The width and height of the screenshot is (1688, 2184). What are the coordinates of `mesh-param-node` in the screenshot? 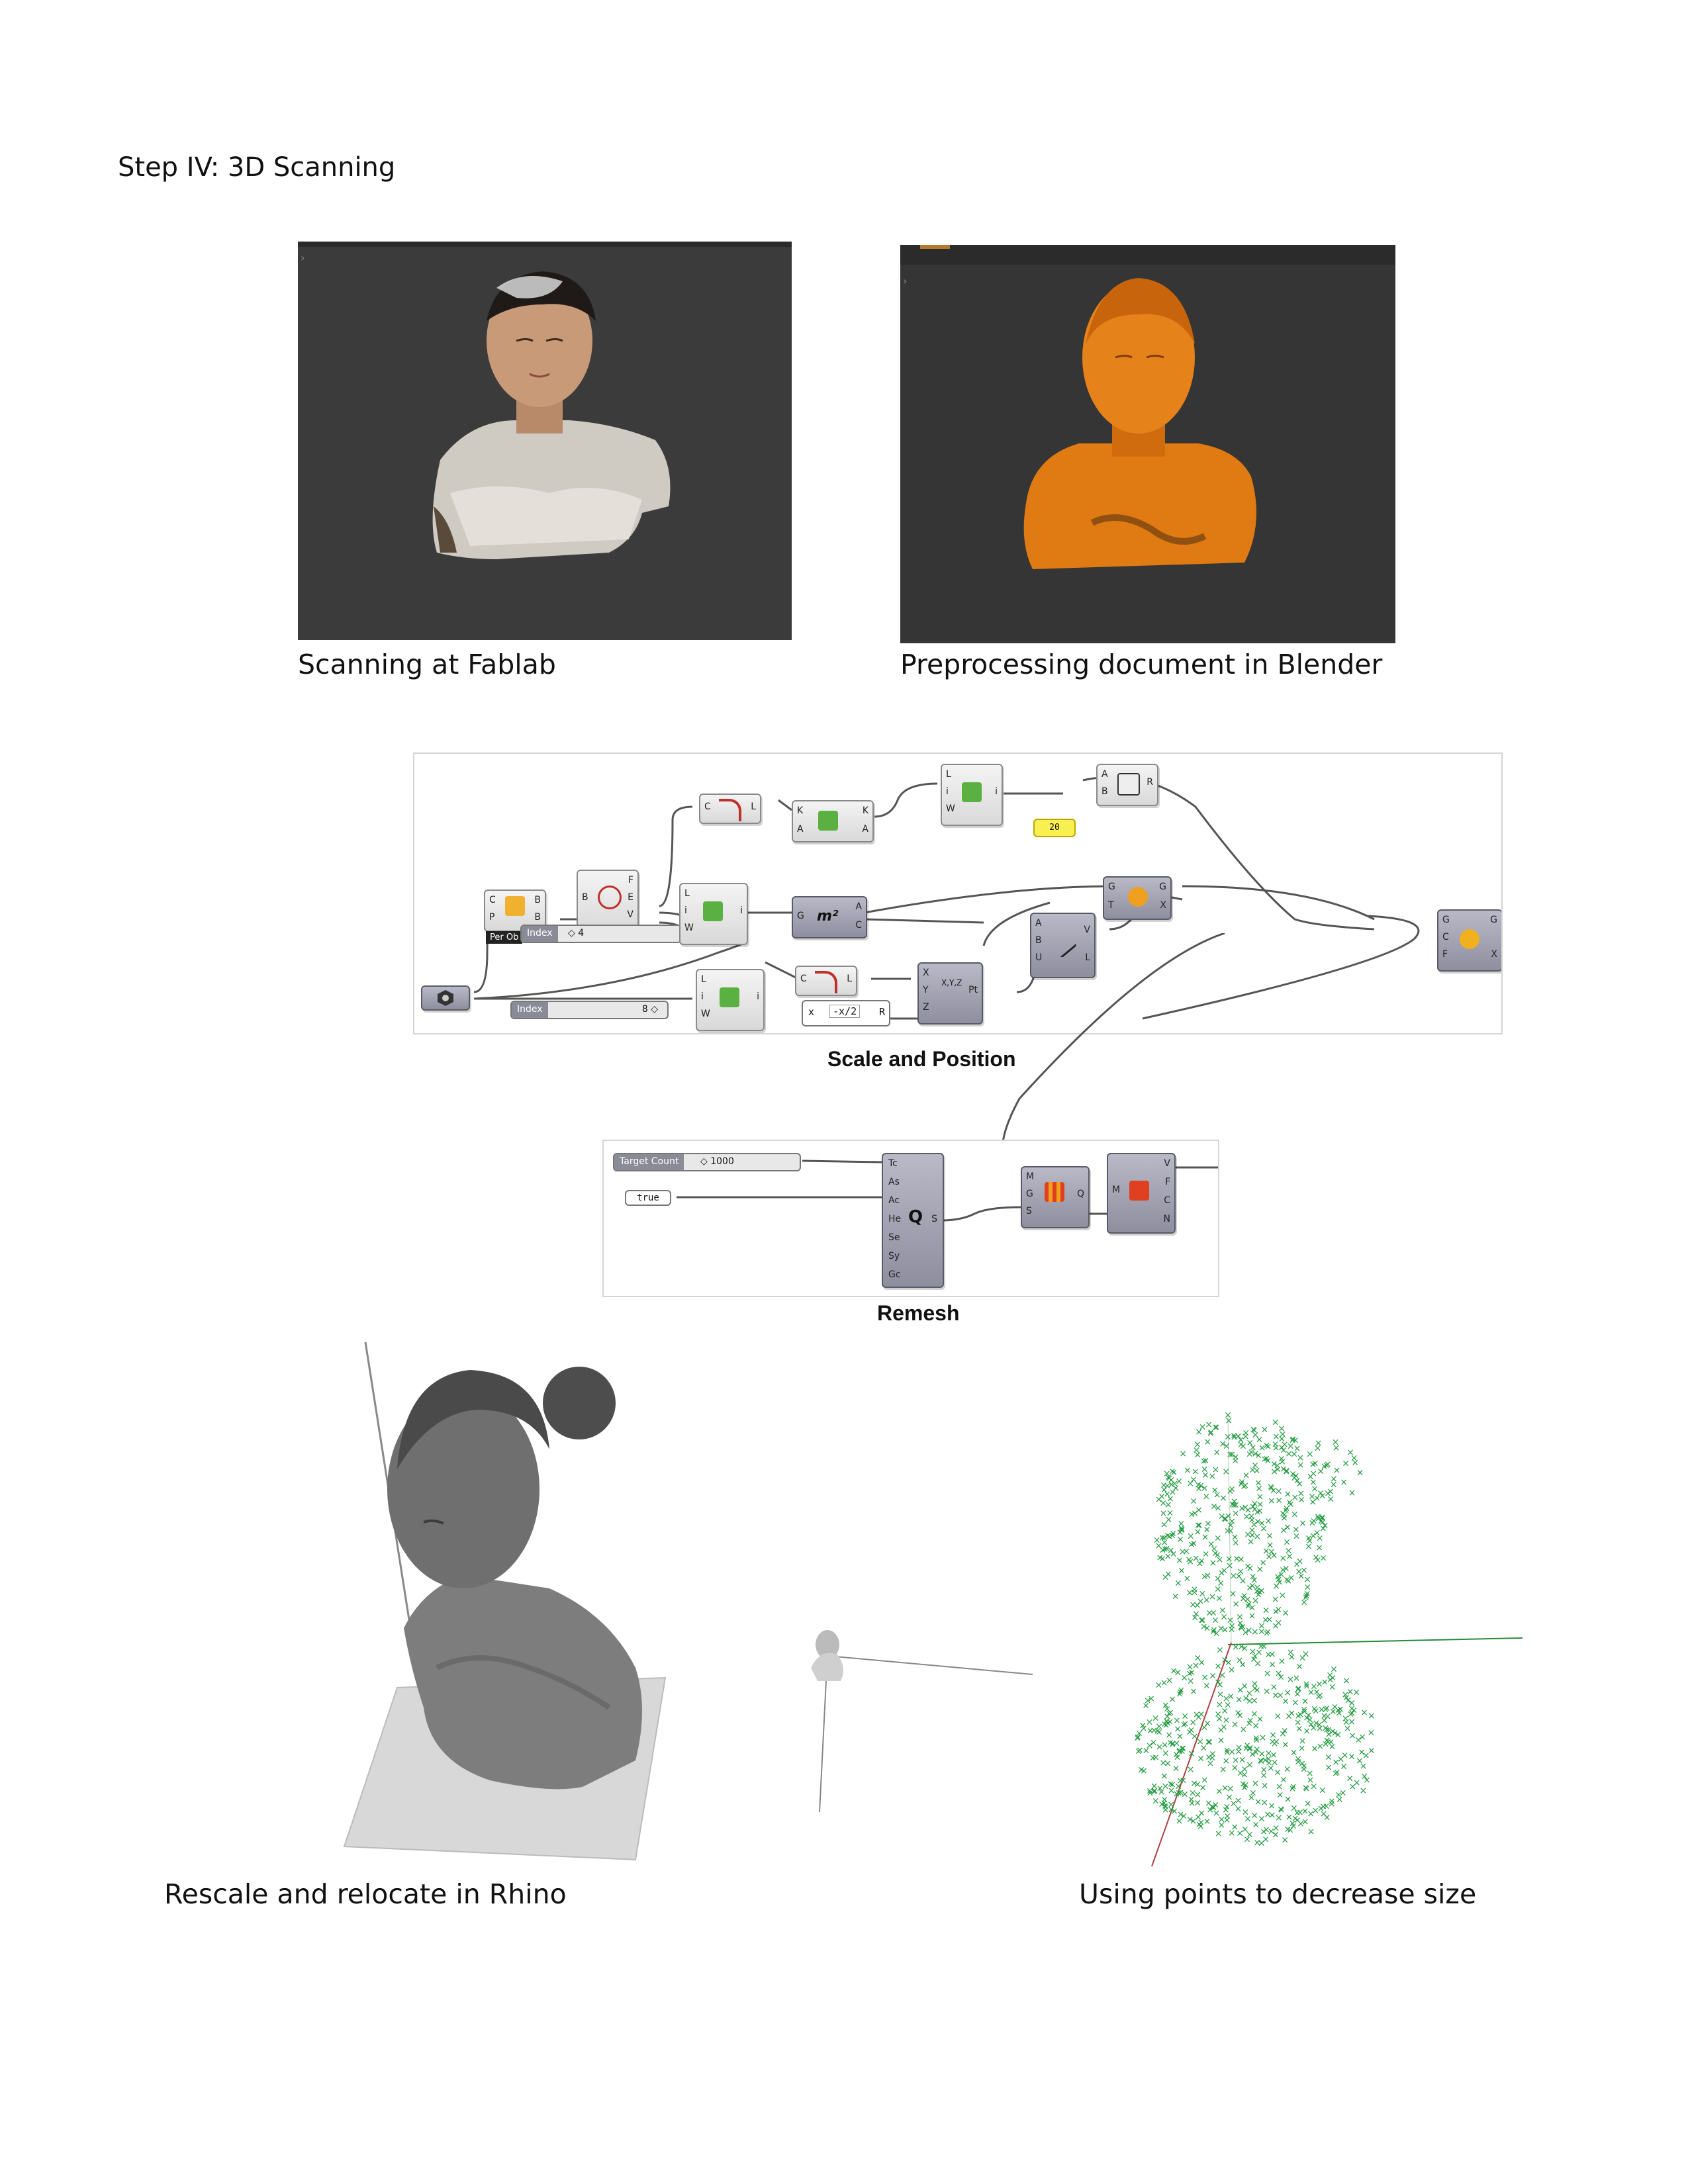 It's located at (445, 998).